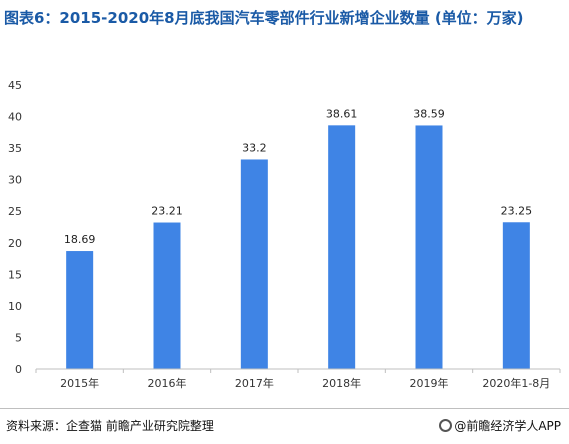  Describe the element at coordinates (167, 383) in the screenshot. I see `x-tick-label: 2016年` at that location.